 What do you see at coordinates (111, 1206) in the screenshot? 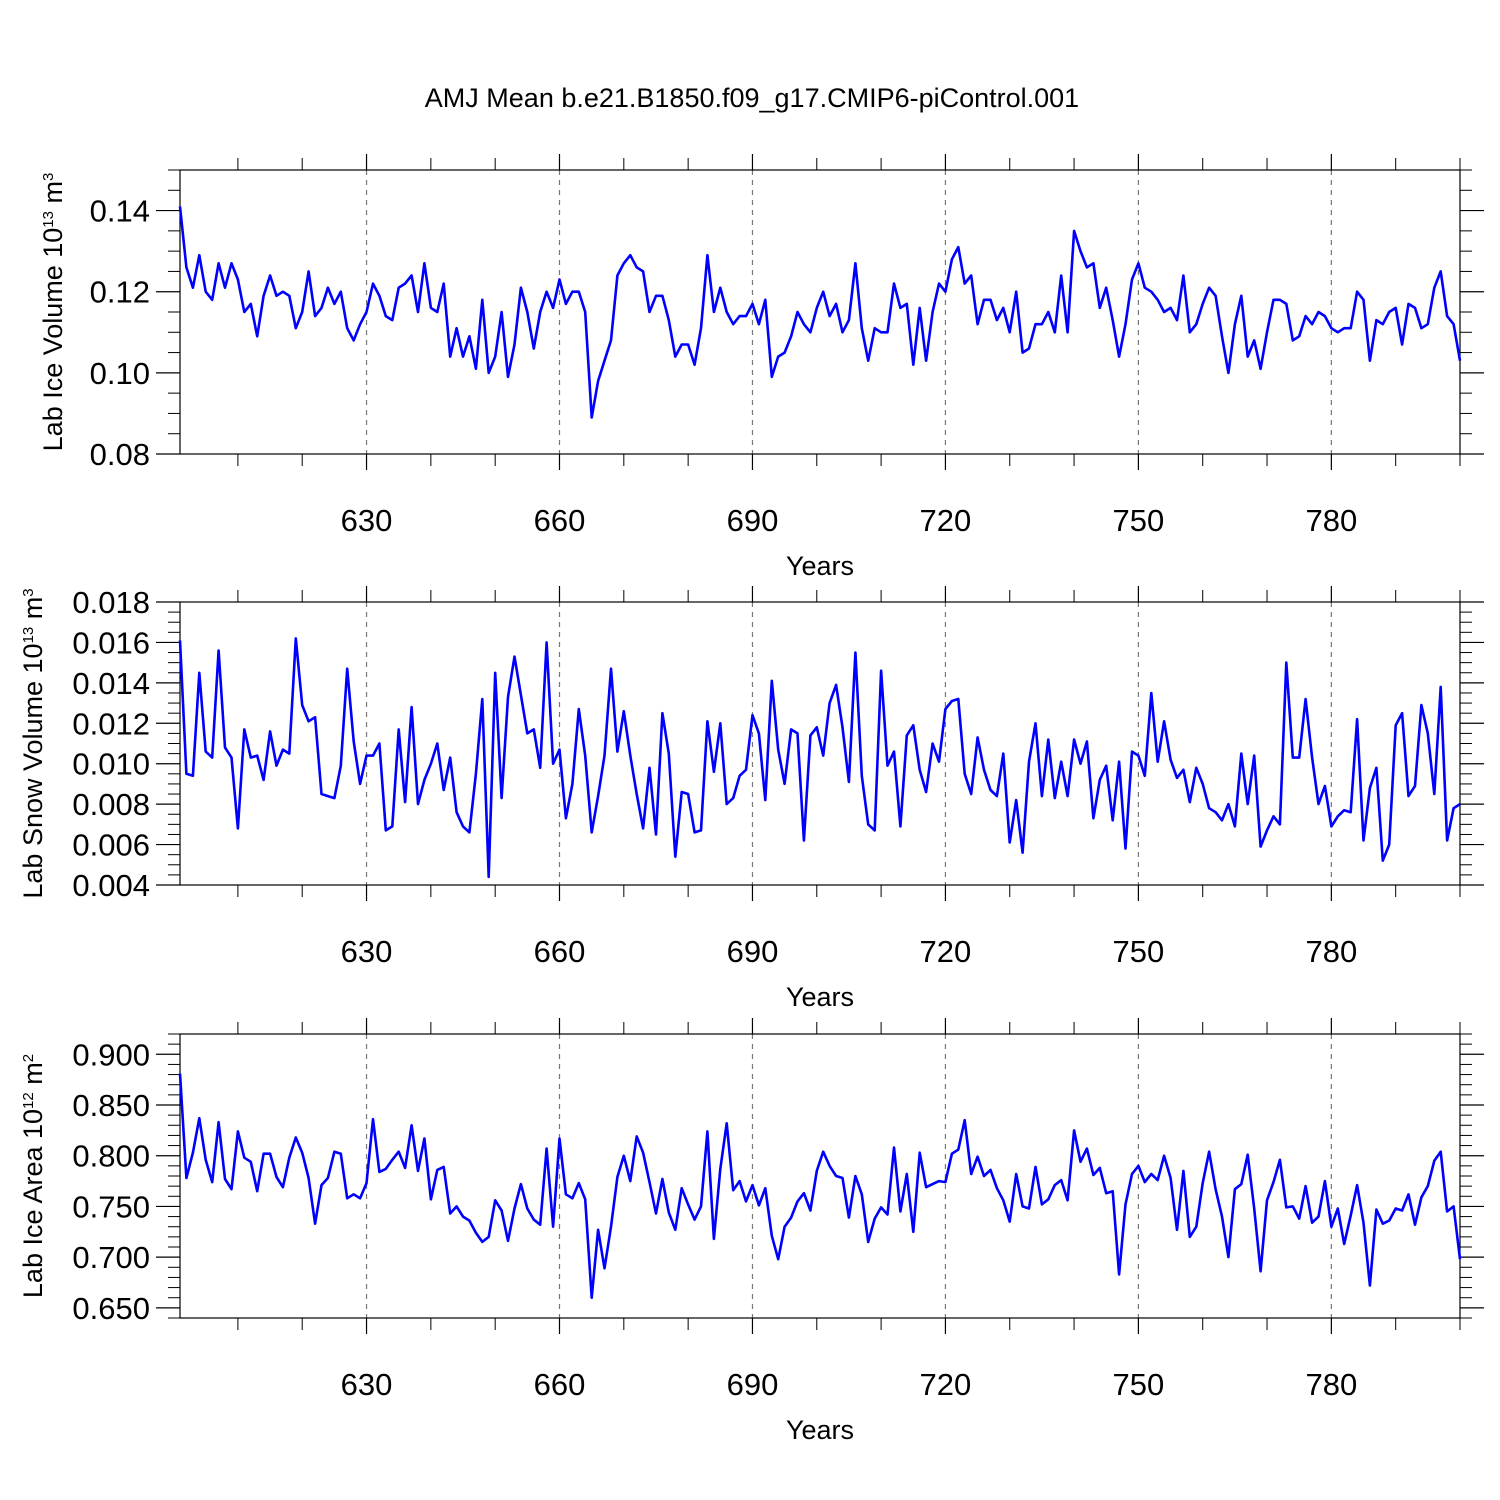
I see `y-tick-label: 0.750` at bounding box center [111, 1206].